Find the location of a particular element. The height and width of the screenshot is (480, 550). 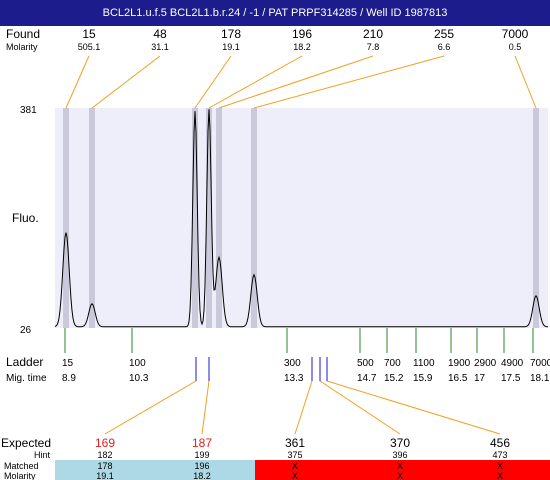

ladder-mig-time: 8.9 is located at coordinates (69, 378).